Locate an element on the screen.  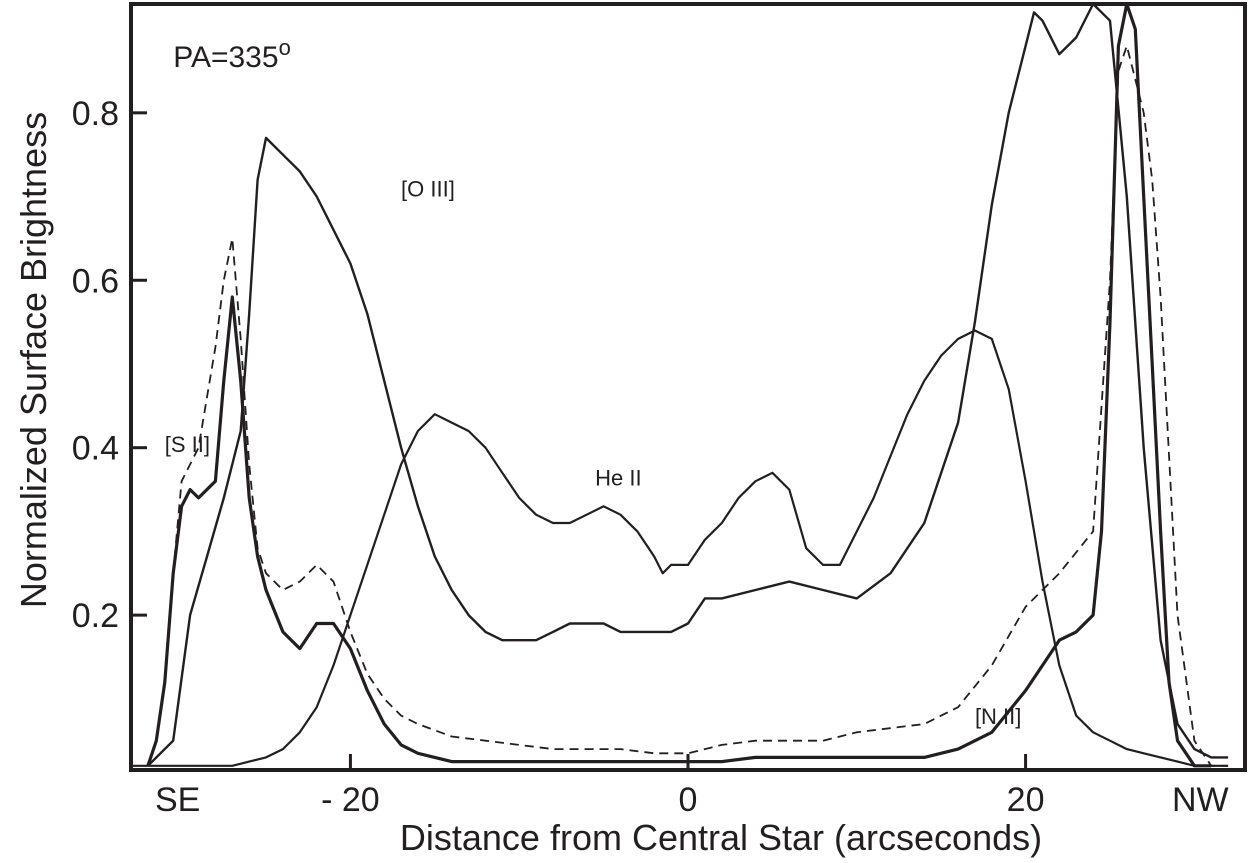
annotation-text: PA=335 is located at coordinates (225, 57).